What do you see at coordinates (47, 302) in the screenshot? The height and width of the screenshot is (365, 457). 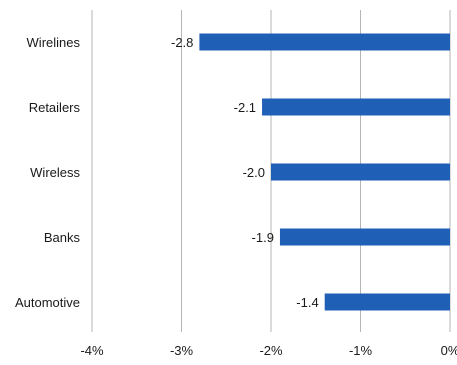 I see `category-label: Automotive` at bounding box center [47, 302].